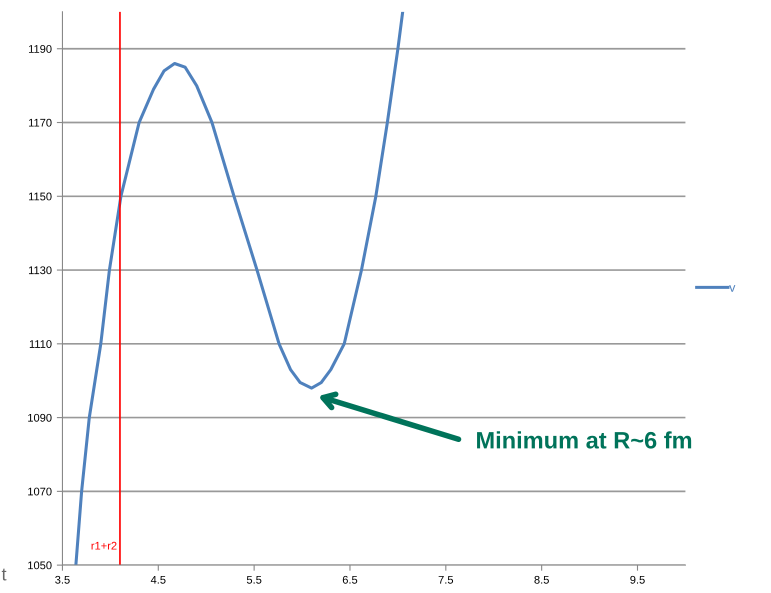  What do you see at coordinates (40, 270) in the screenshot?
I see `y-tick-label: 1130` at bounding box center [40, 270].